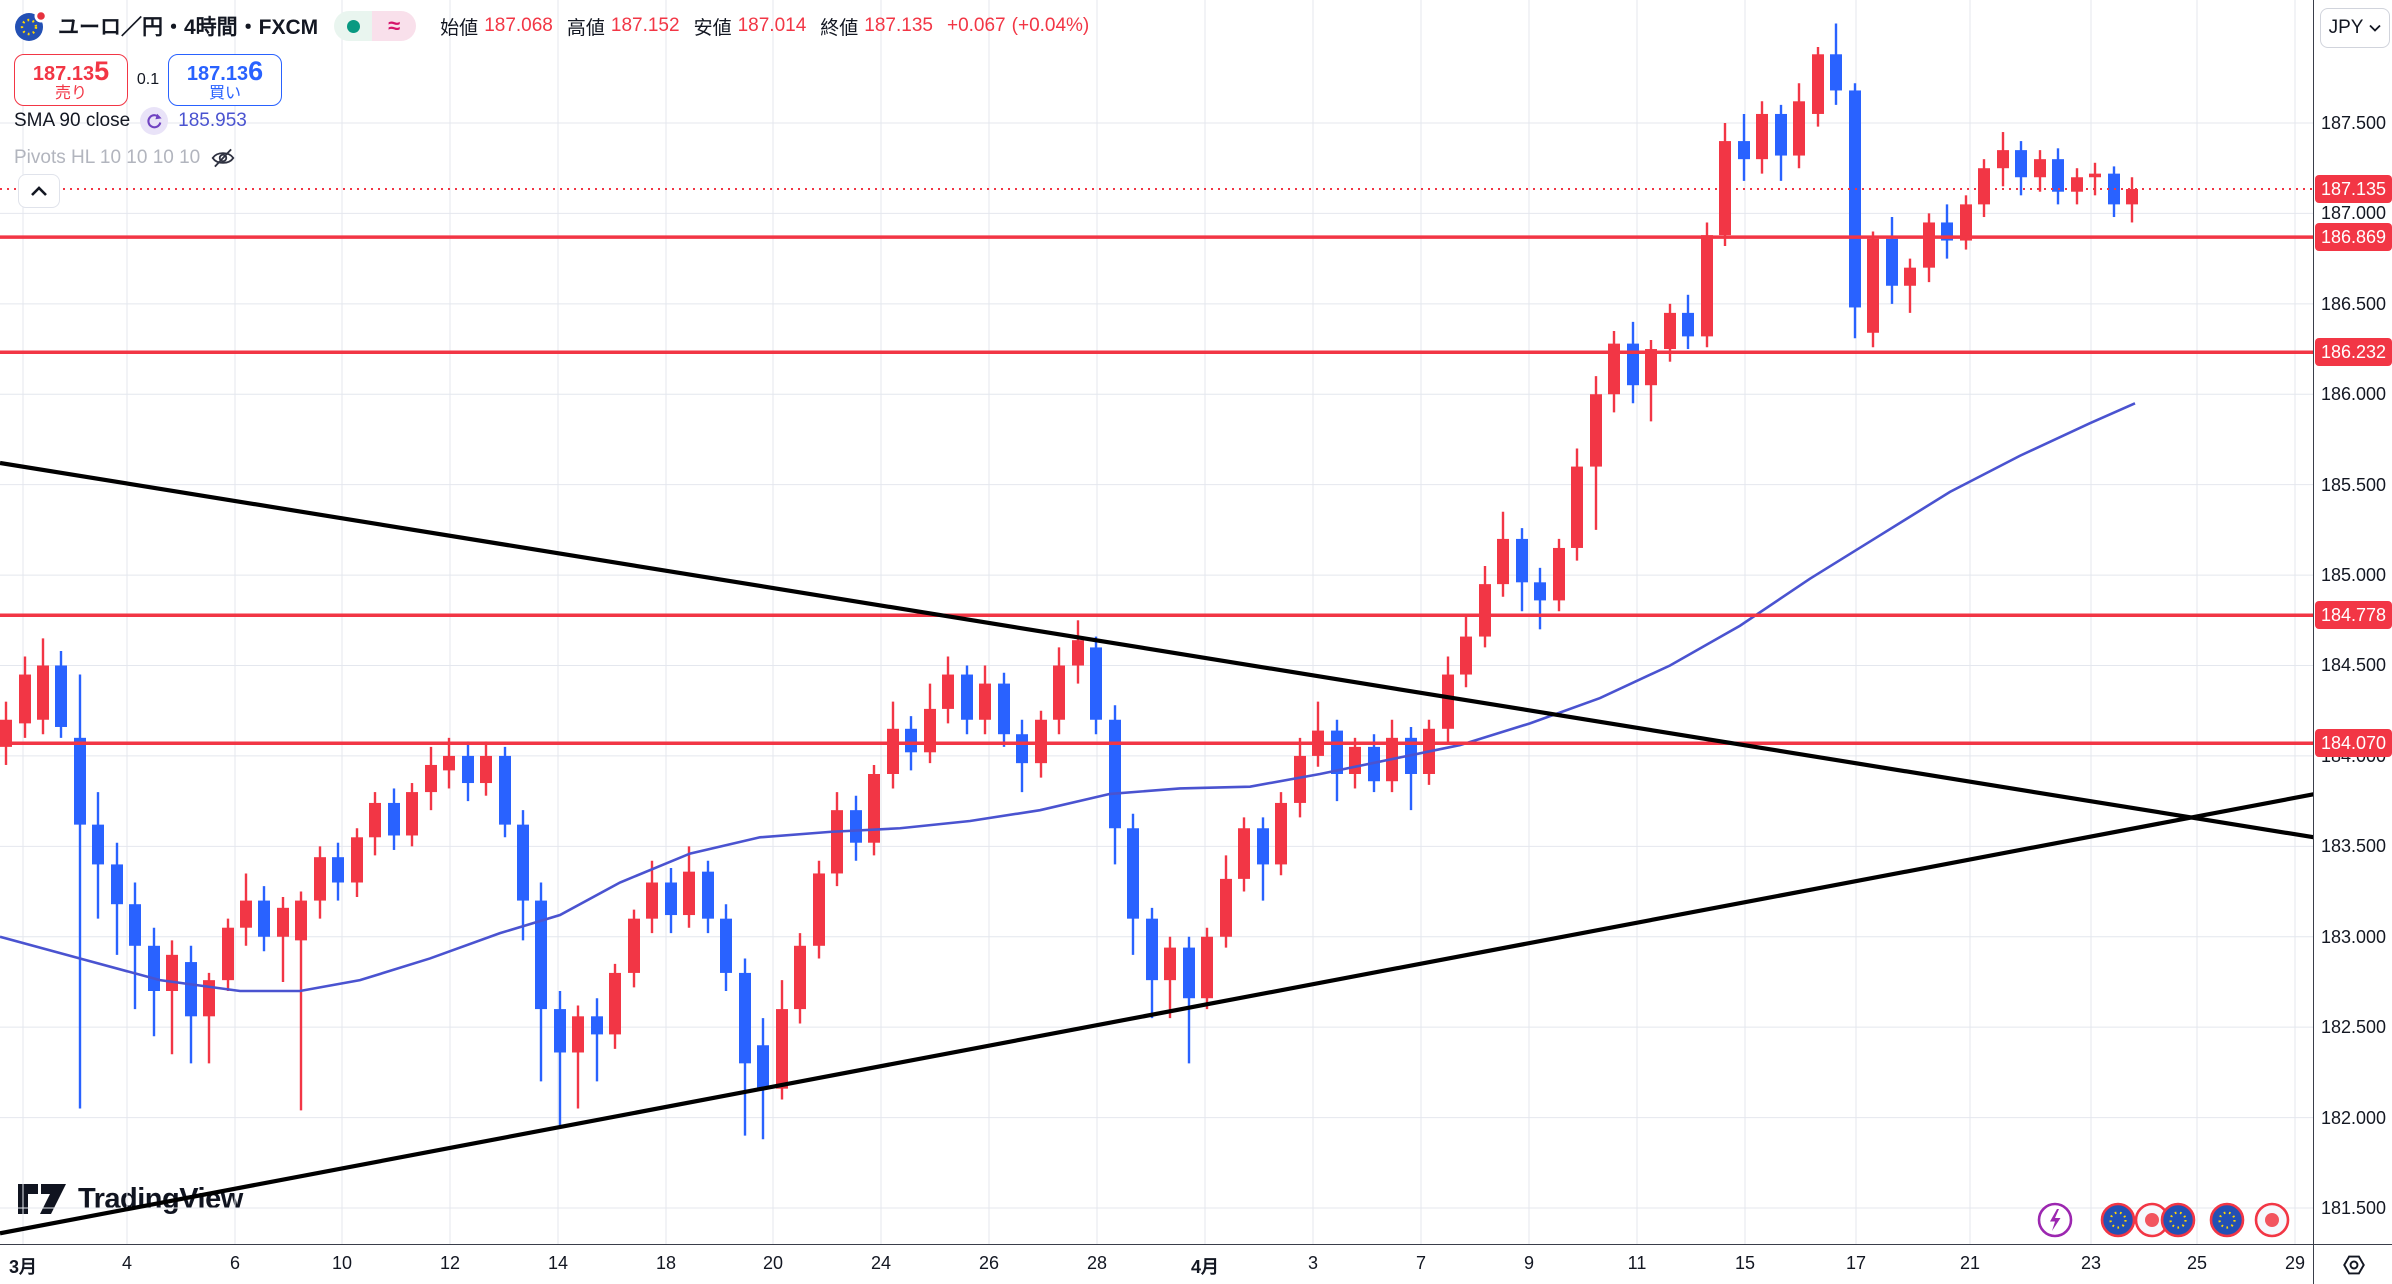 The width and height of the screenshot is (2392, 1284). What do you see at coordinates (712, 28) in the screenshot?
I see `low-label: 安値` at bounding box center [712, 28].